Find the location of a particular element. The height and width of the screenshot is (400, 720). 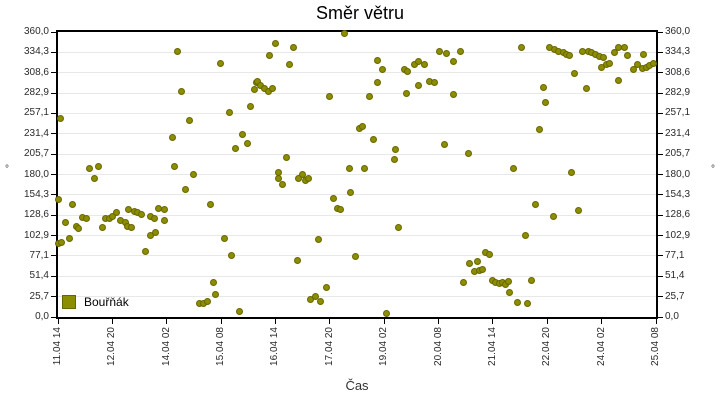

legend-label: Bouřňák is located at coordinates (106, 302).